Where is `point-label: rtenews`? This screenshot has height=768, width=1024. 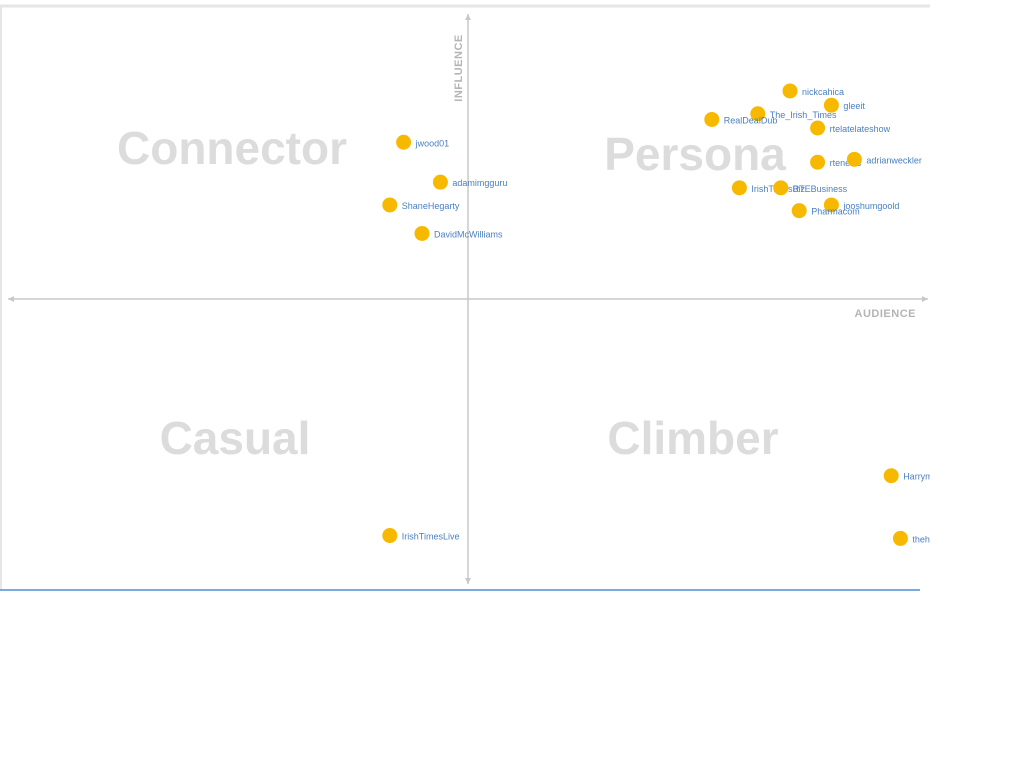 point-label: rtenews is located at coordinates (846, 163).